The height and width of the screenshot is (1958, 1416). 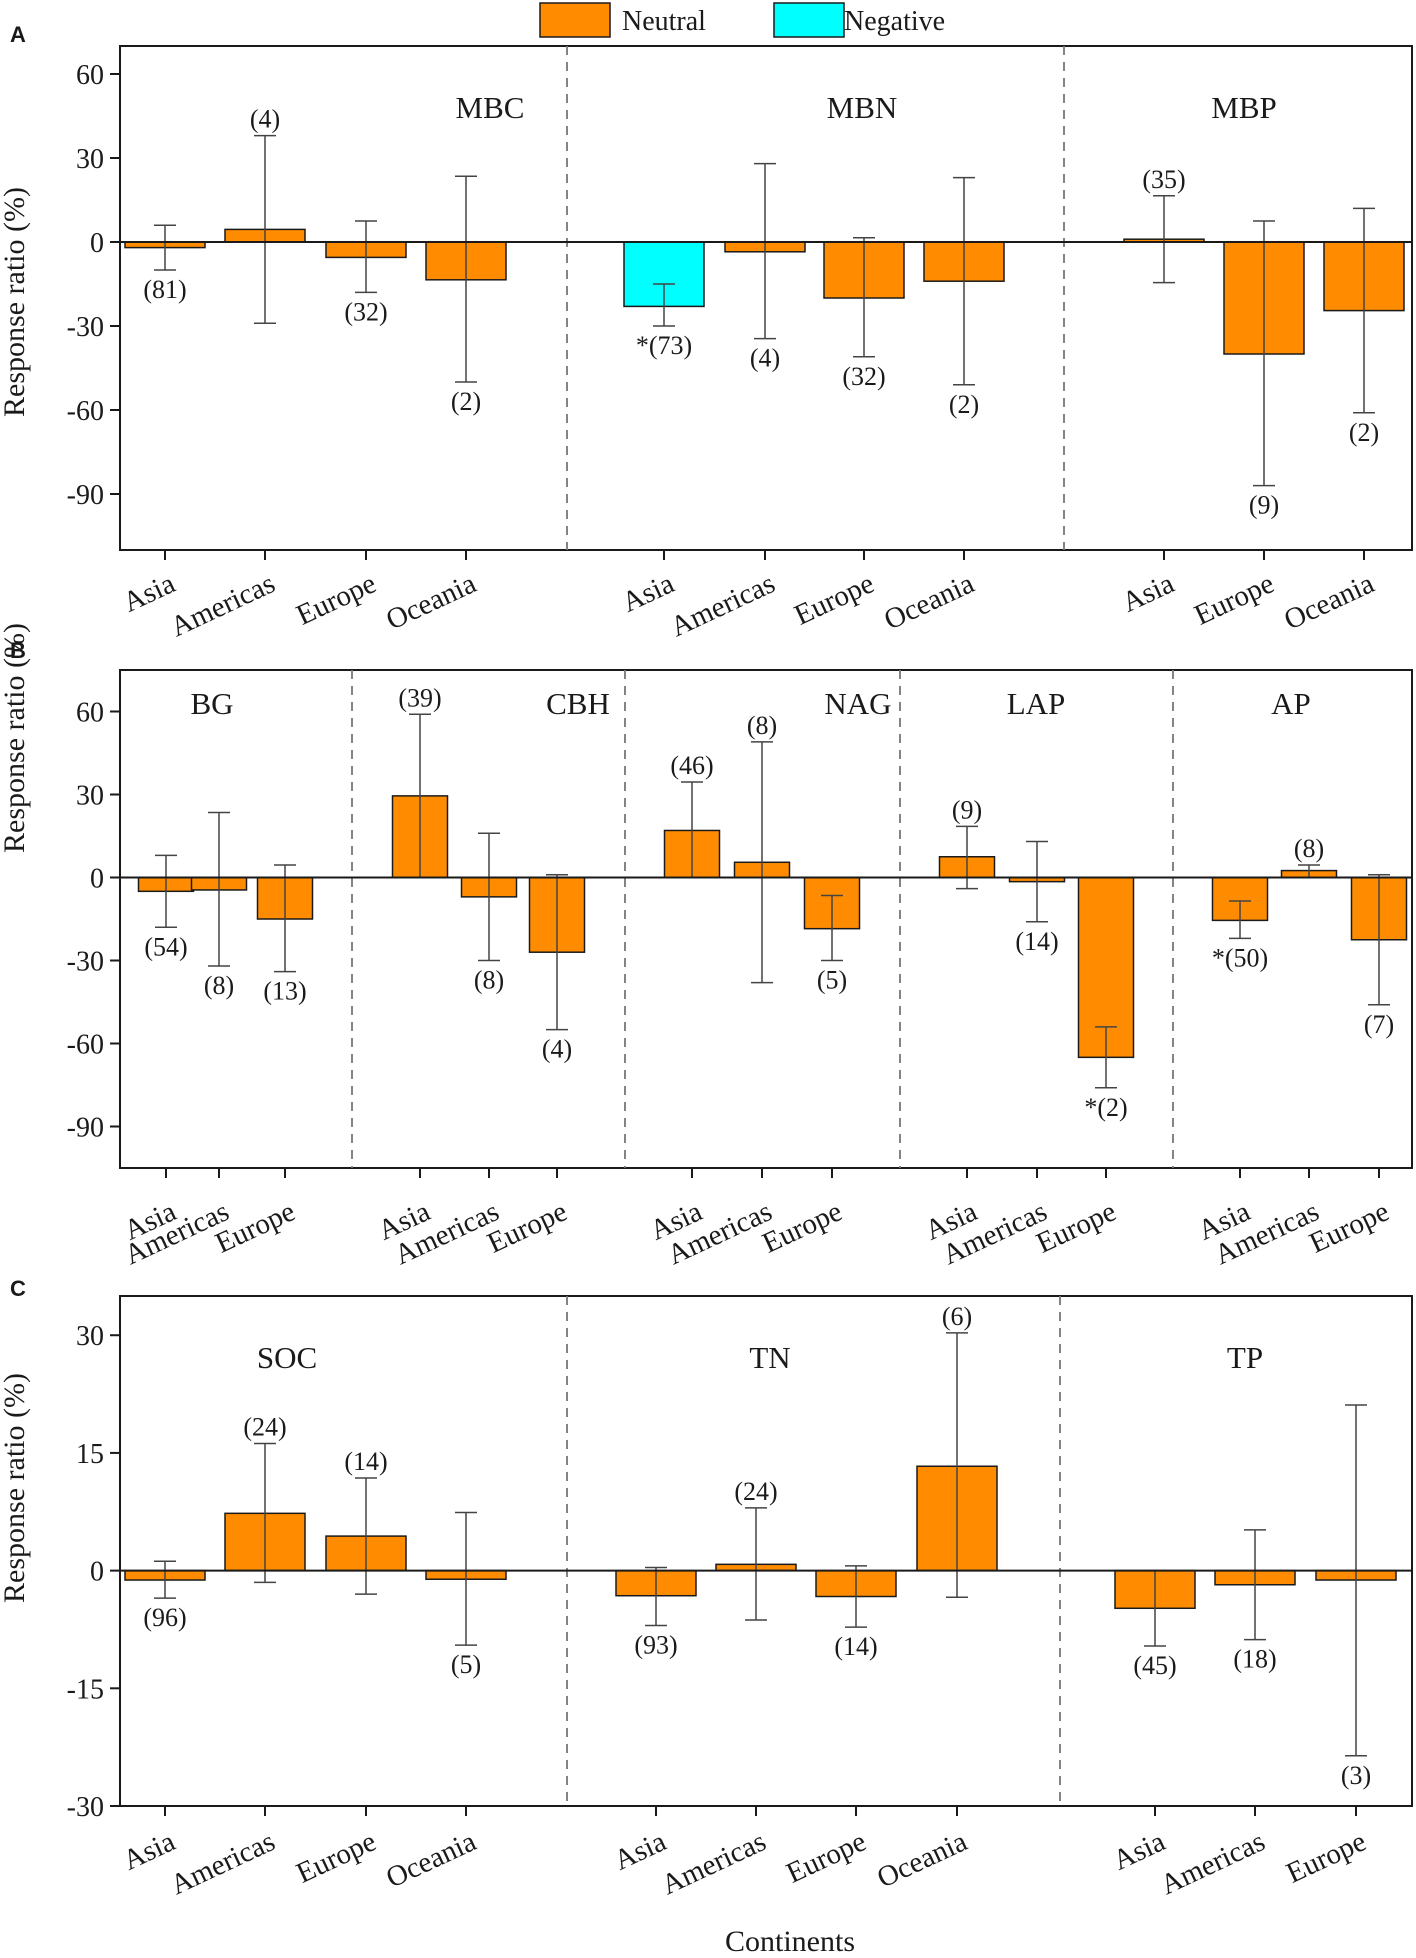 I want to click on sample-size-label: (46), so click(x=691, y=765).